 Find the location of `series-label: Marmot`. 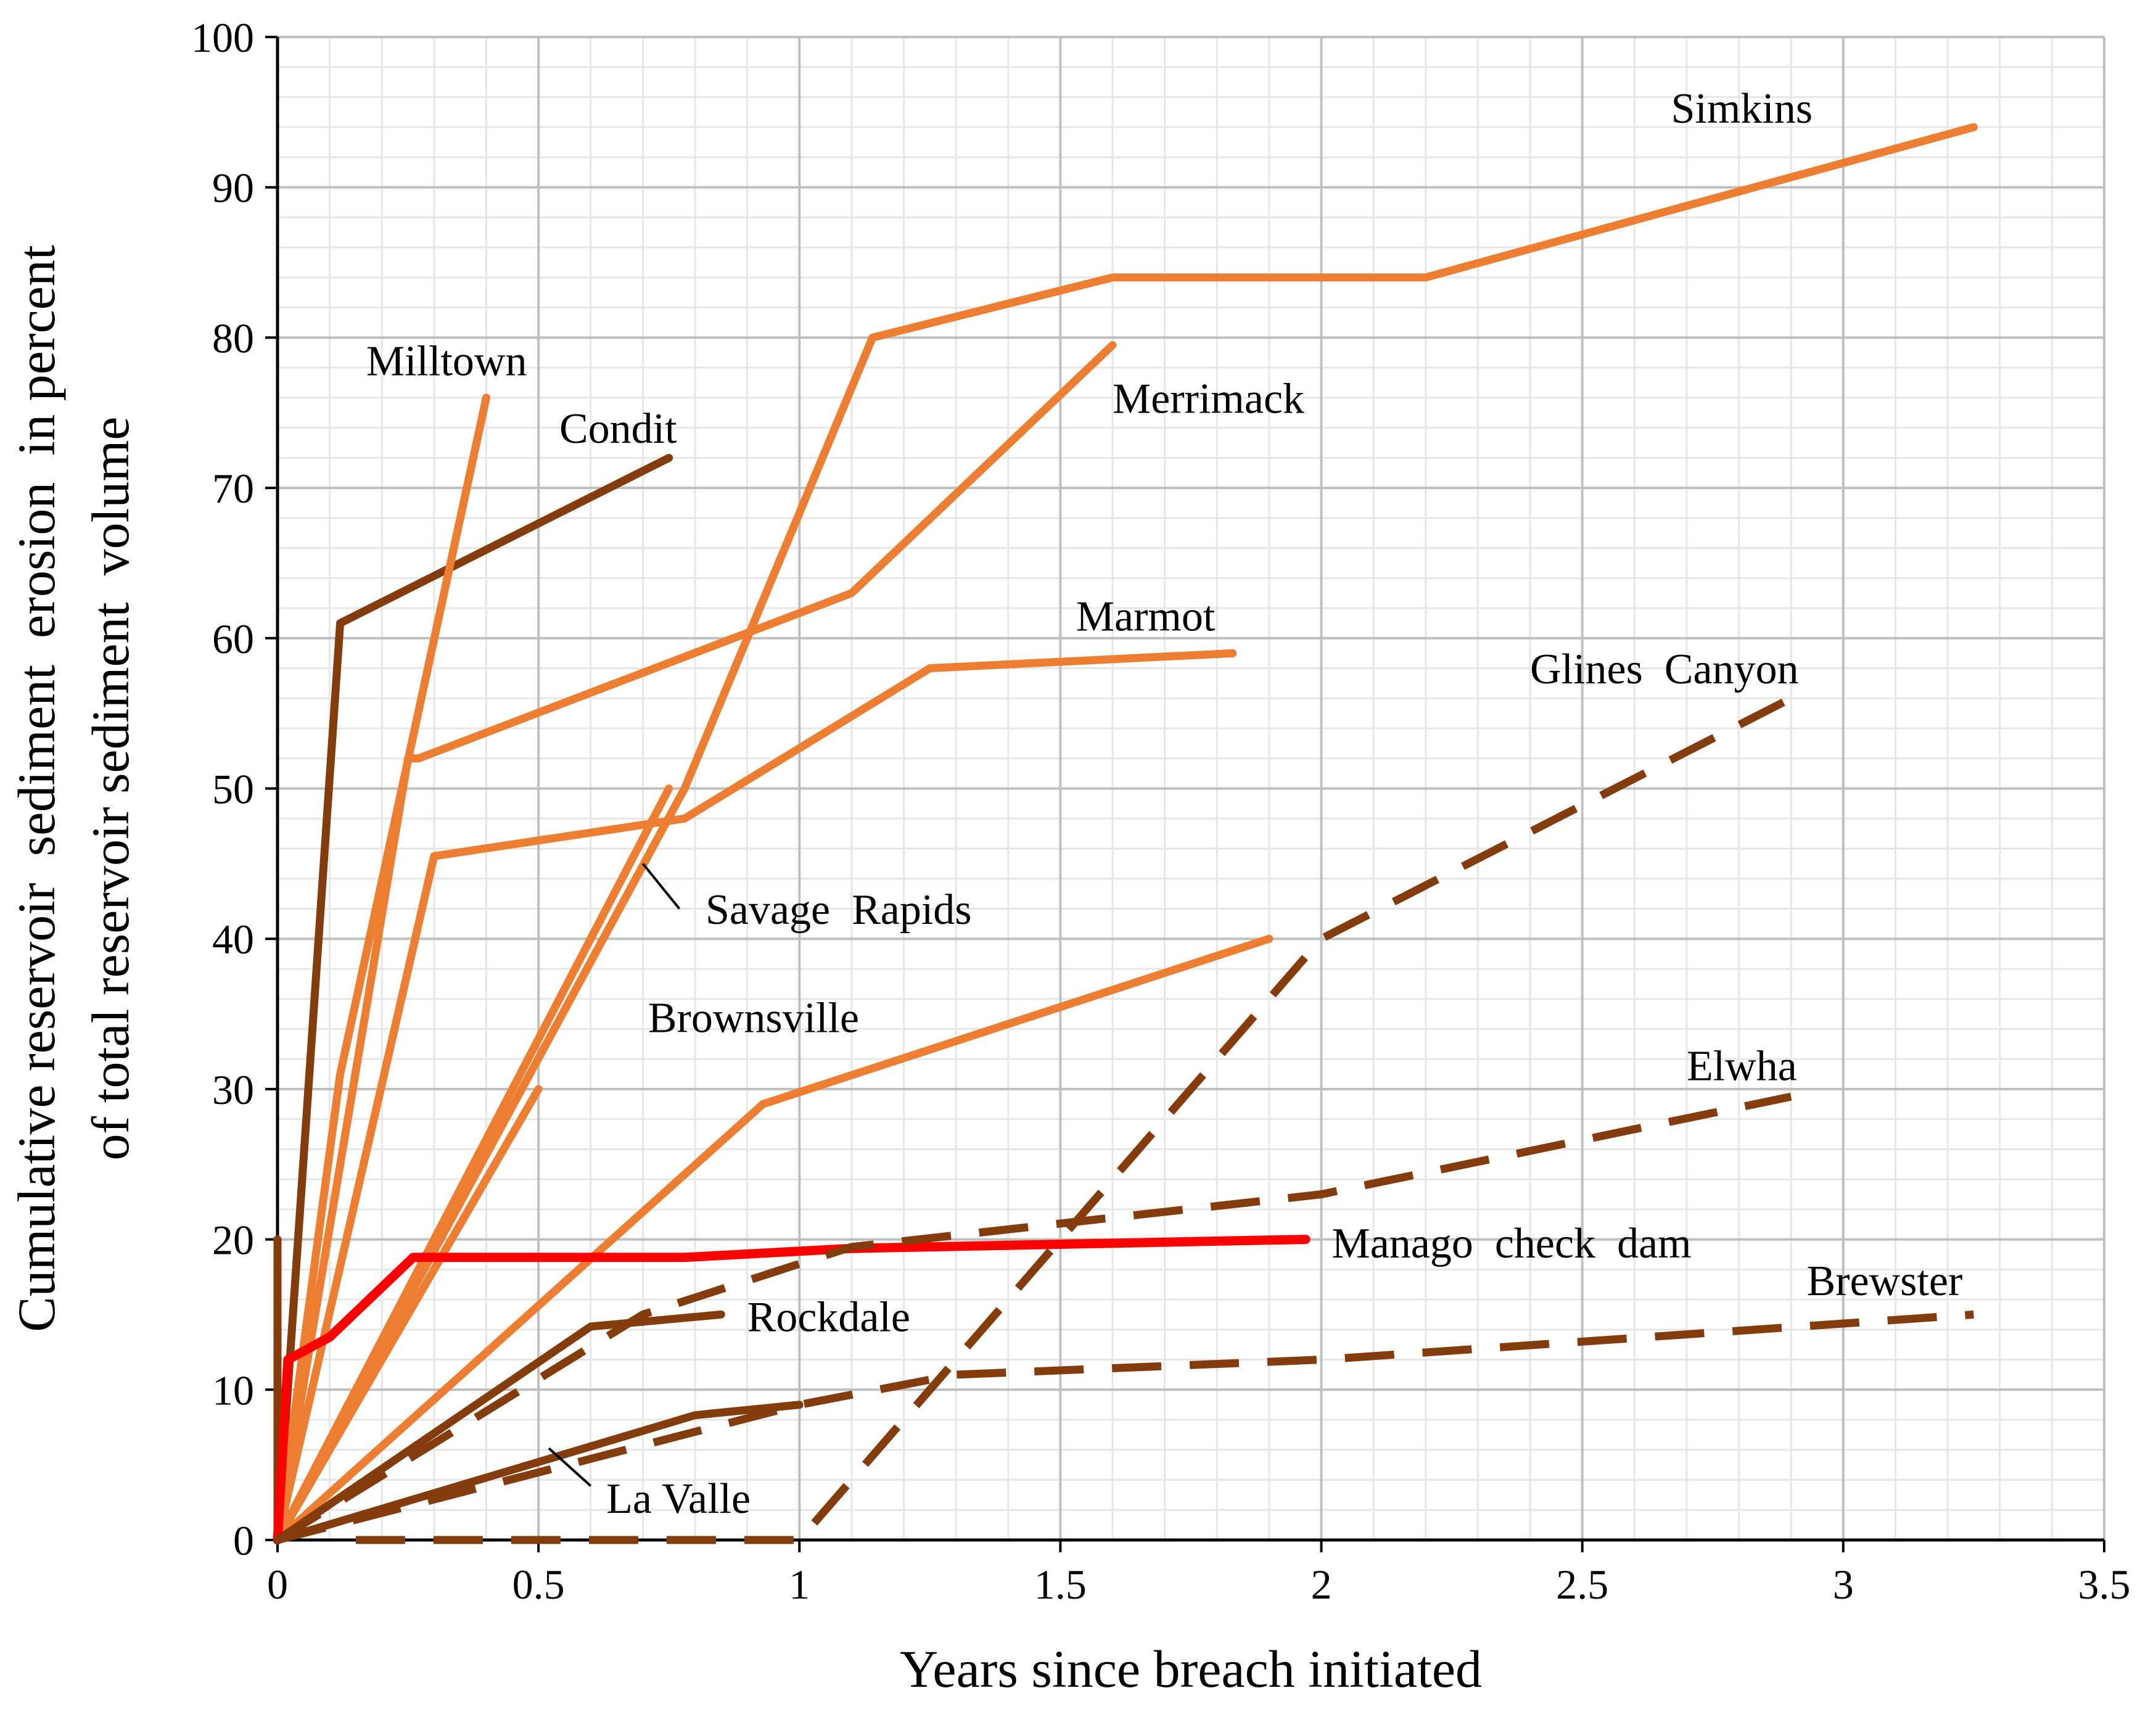

series-label: Marmot is located at coordinates (1146, 617).